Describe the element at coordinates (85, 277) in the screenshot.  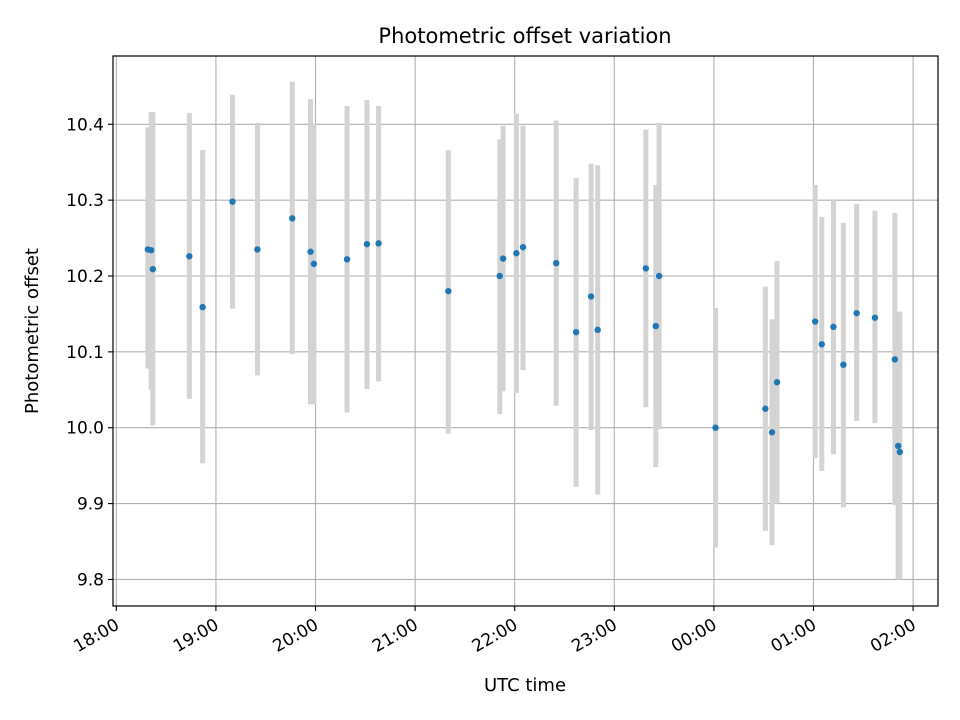
I see `y-tick-label: 10.2` at that location.